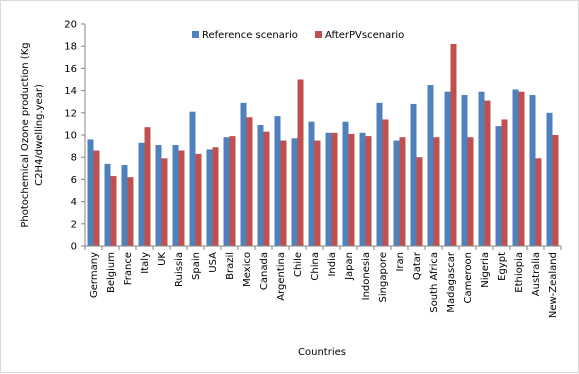  What do you see at coordinates (264, 271) in the screenshot?
I see `x-tick-label: Canada` at bounding box center [264, 271].